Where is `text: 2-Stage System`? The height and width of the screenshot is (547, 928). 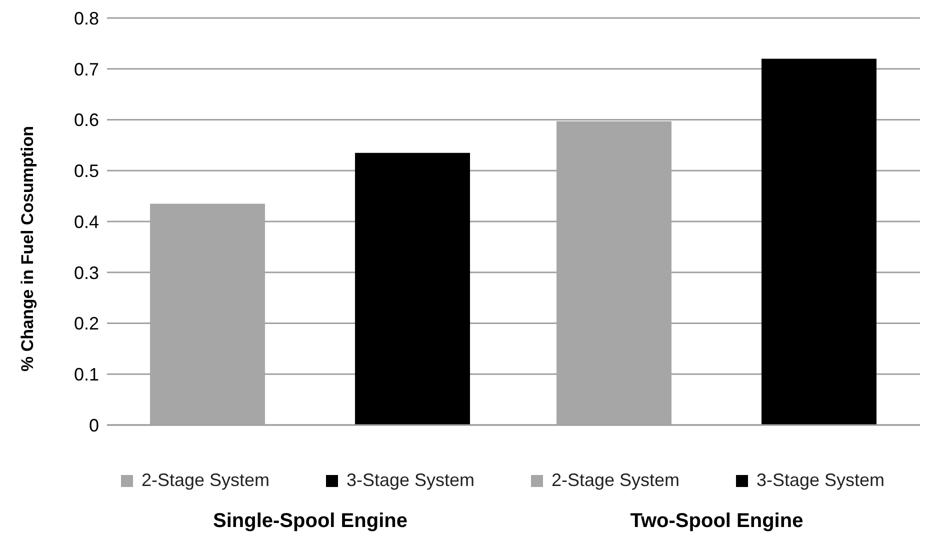 text: 2-Stage System is located at coordinates (615, 480).